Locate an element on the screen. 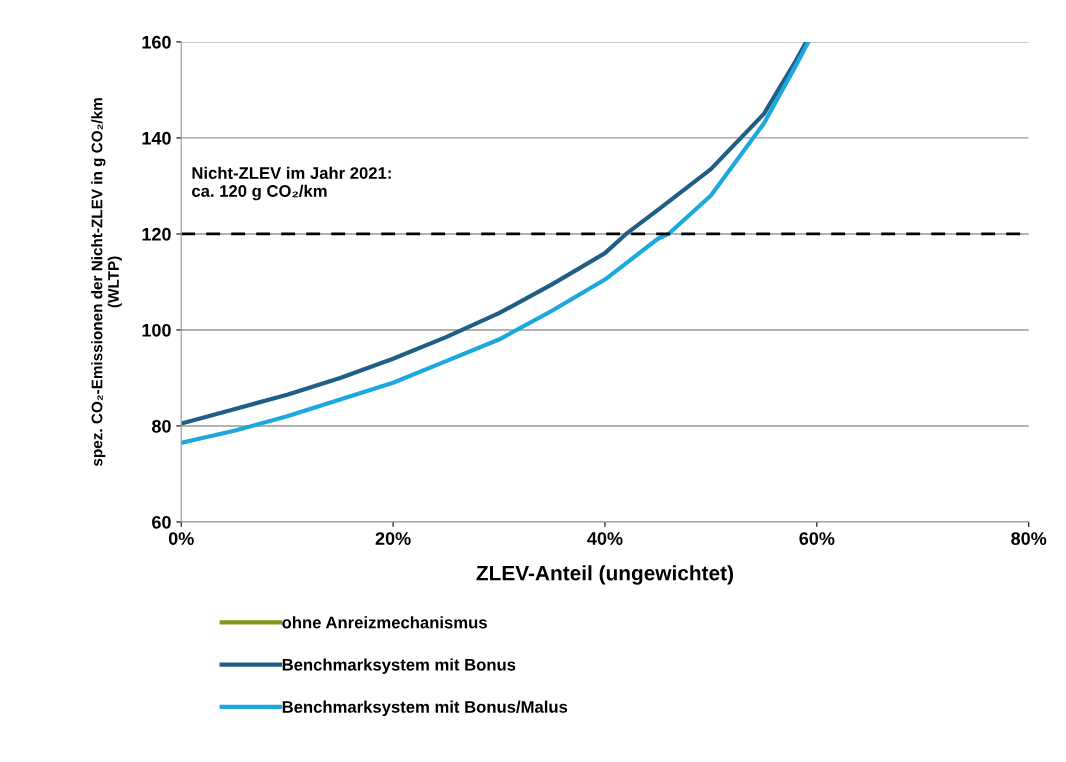 Image resolution: width=1066 pixels, height=762 pixels. x-axis-title: ZLEV-Anteil (ungewichtet) is located at coordinates (604, 575).